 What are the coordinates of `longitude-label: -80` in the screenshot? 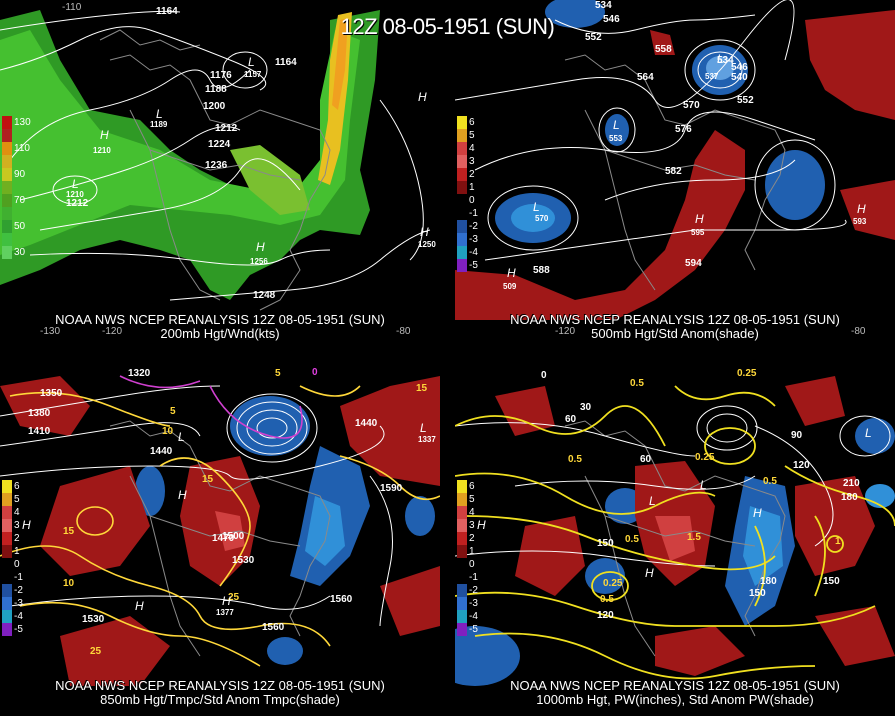 It's located at (403, 331).